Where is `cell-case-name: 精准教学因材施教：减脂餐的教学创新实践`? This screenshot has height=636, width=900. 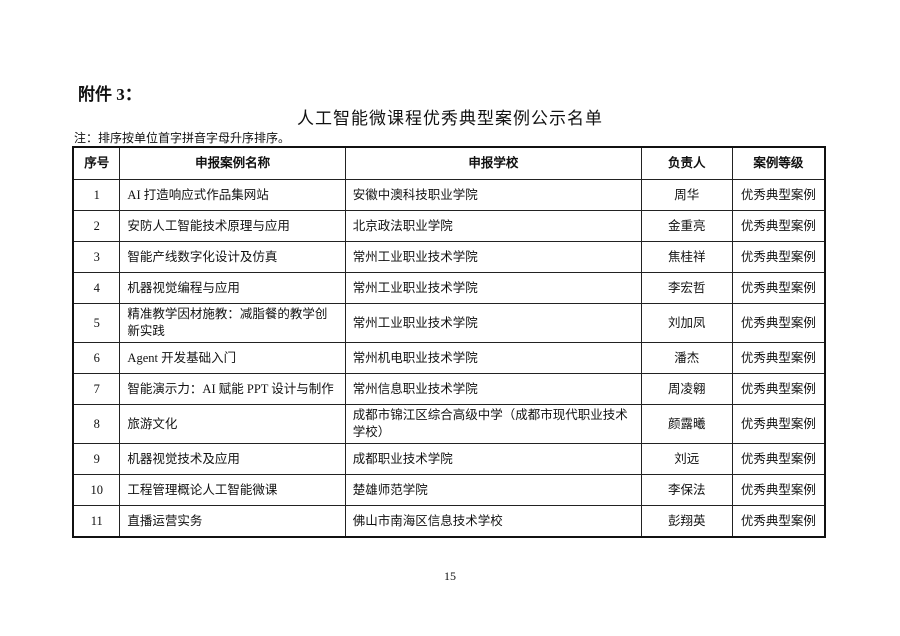 cell-case-name: 精准教学因材施教：减脂餐的教学创新实践 is located at coordinates (232, 323).